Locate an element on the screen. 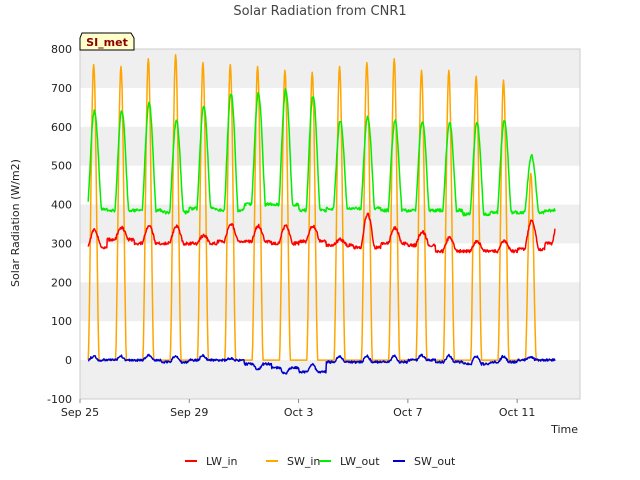  y-tick-label: 600 is located at coordinates (61, 127).